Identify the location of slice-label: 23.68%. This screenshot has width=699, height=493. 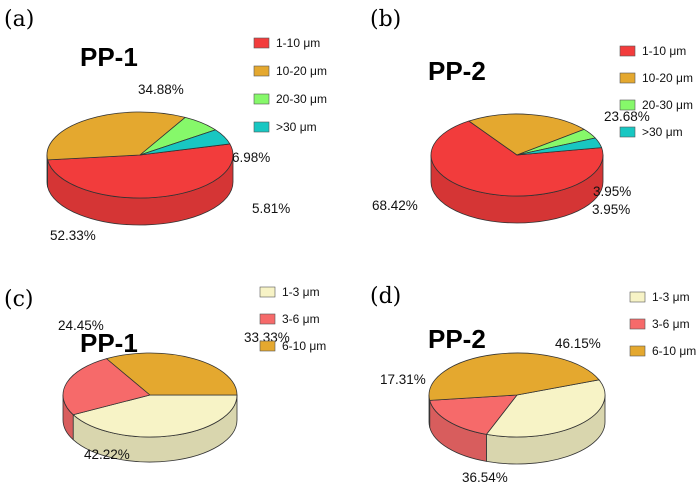
(627, 116).